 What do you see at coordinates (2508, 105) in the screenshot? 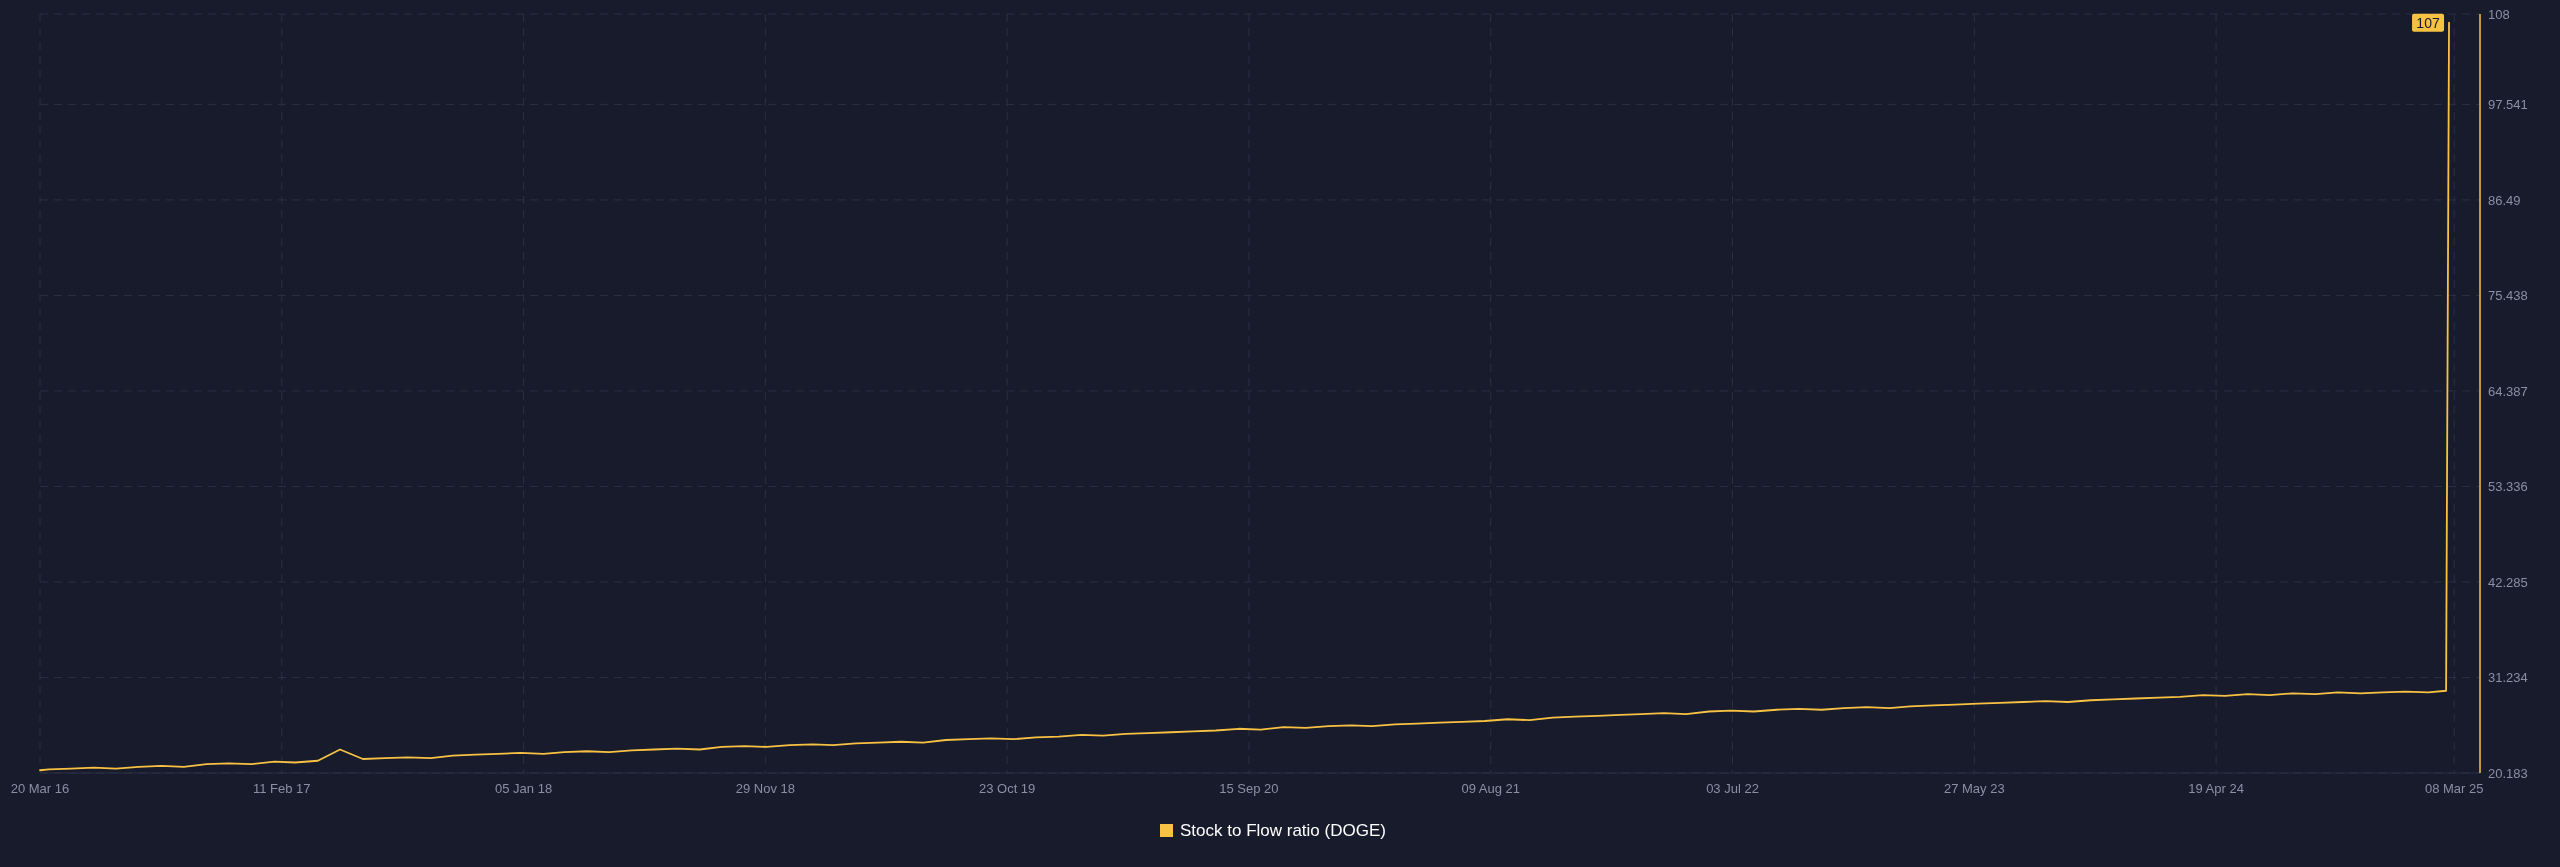
I see `y-tick-label: 97.541` at bounding box center [2508, 105].